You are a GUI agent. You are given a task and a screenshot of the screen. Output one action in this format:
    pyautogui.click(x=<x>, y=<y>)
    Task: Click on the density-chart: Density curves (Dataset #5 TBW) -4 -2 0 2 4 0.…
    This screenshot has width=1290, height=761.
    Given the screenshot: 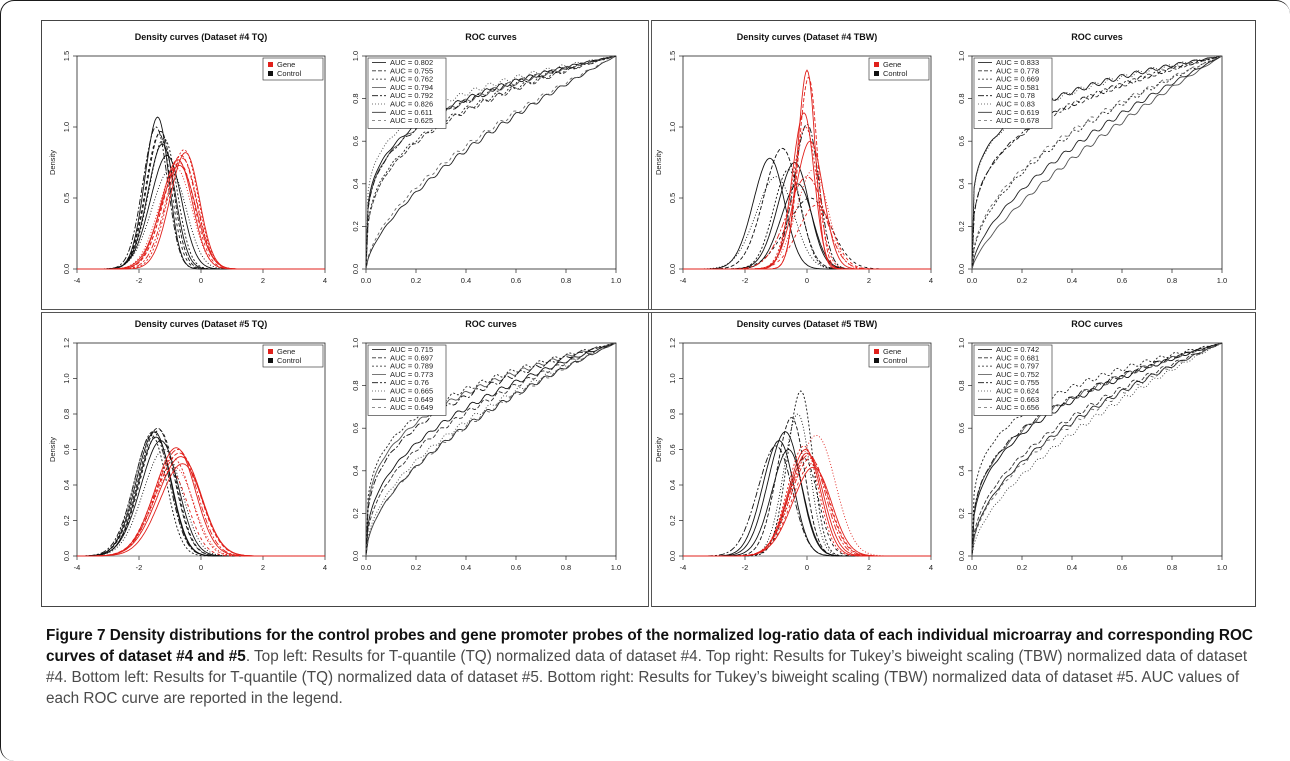 What is the action you would take?
    pyautogui.click(x=793, y=445)
    